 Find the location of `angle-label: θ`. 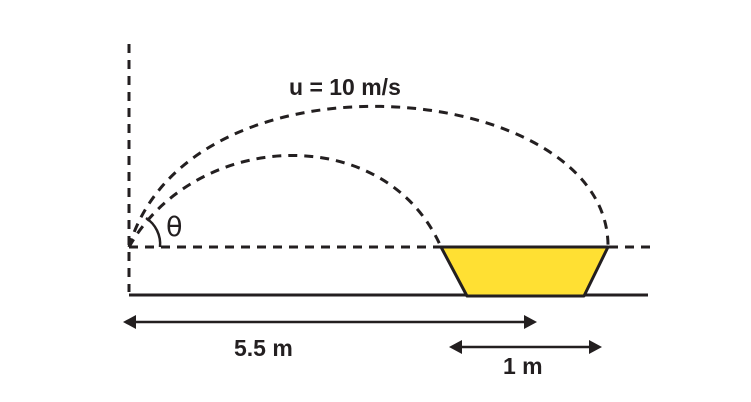

angle-label: θ is located at coordinates (174, 227).